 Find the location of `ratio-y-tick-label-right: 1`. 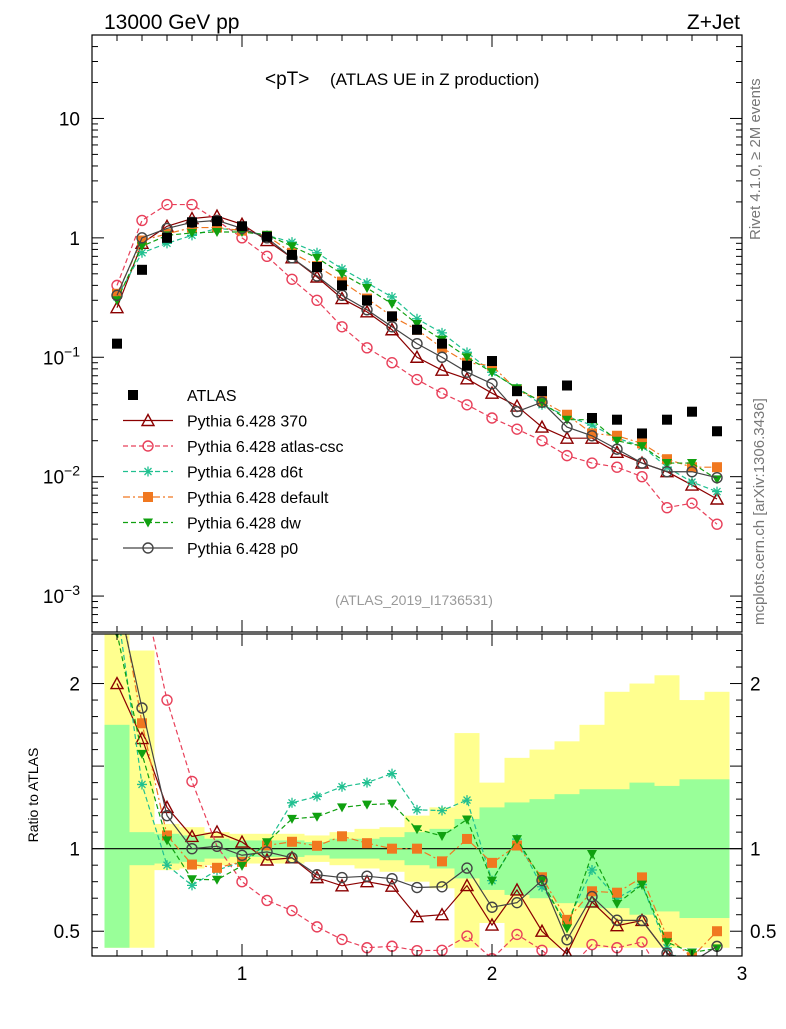

ratio-y-tick-label-right: 1 is located at coordinates (755, 850).